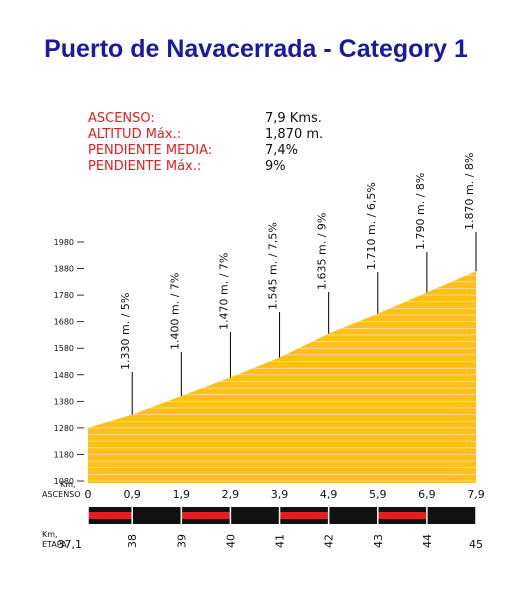 This screenshot has width=512, height=589. What do you see at coordinates (68, 484) in the screenshot?
I see `x-axis-label: Km,` at bounding box center [68, 484].